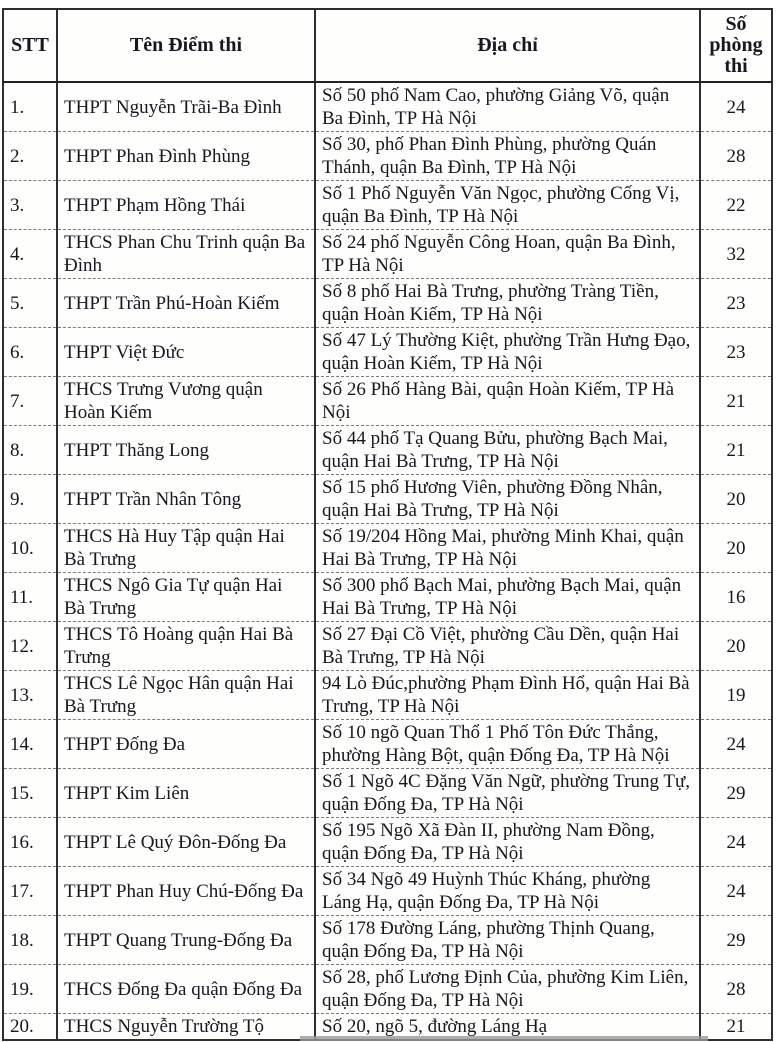 This screenshot has width=780, height=1042. Describe the element at coordinates (30, 450) in the screenshot. I see `row-number-cell: 8.` at that location.